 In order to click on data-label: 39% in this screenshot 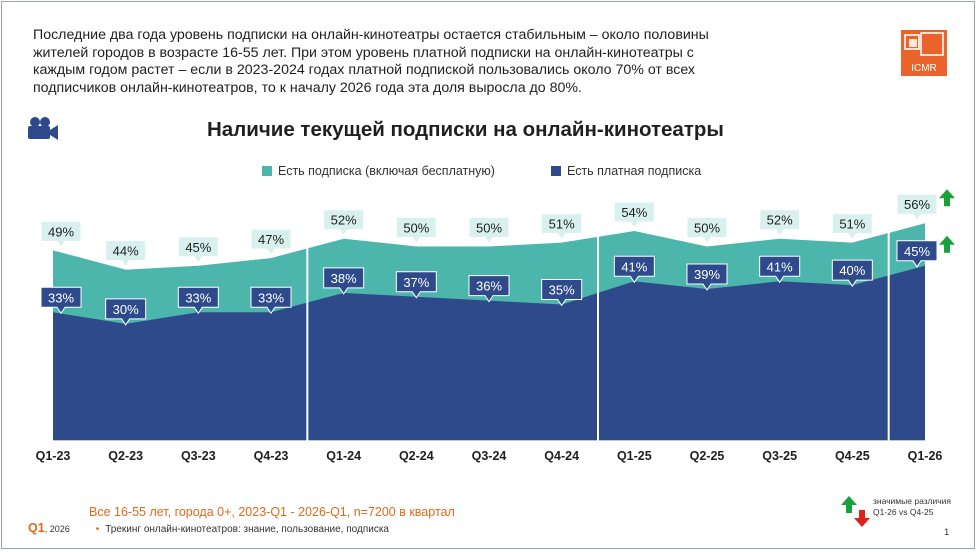, I will do `click(707, 274)`.